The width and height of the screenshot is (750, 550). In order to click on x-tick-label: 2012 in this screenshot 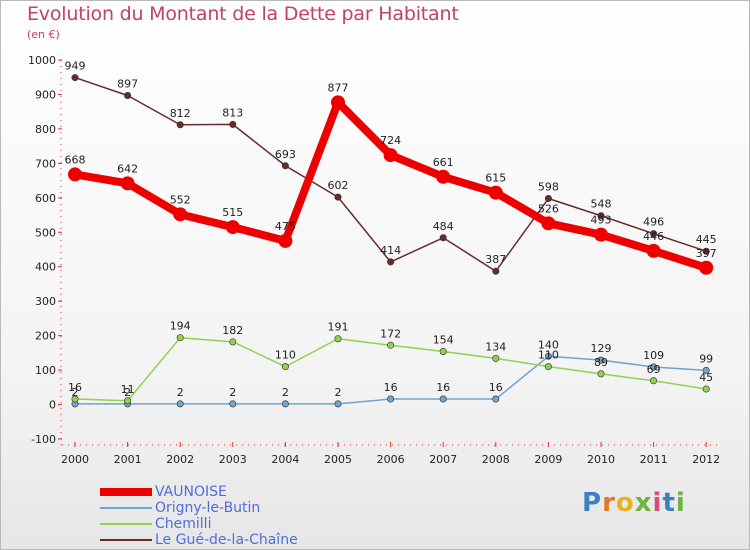, I will do `click(706, 459)`.